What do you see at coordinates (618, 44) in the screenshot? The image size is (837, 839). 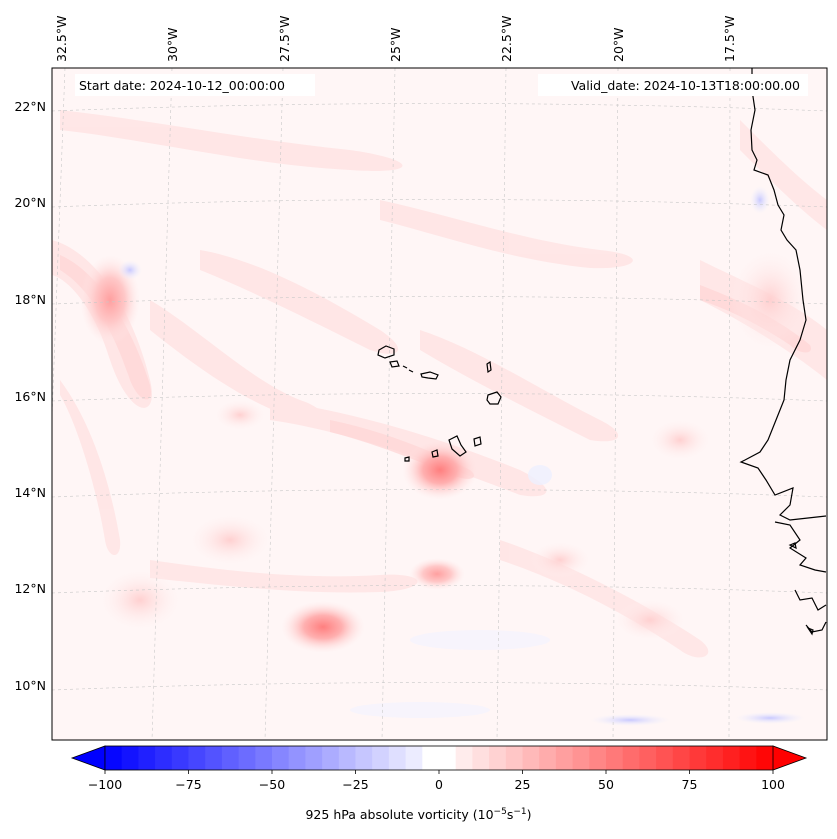 I see `lon-label: 20°W` at bounding box center [618, 44].